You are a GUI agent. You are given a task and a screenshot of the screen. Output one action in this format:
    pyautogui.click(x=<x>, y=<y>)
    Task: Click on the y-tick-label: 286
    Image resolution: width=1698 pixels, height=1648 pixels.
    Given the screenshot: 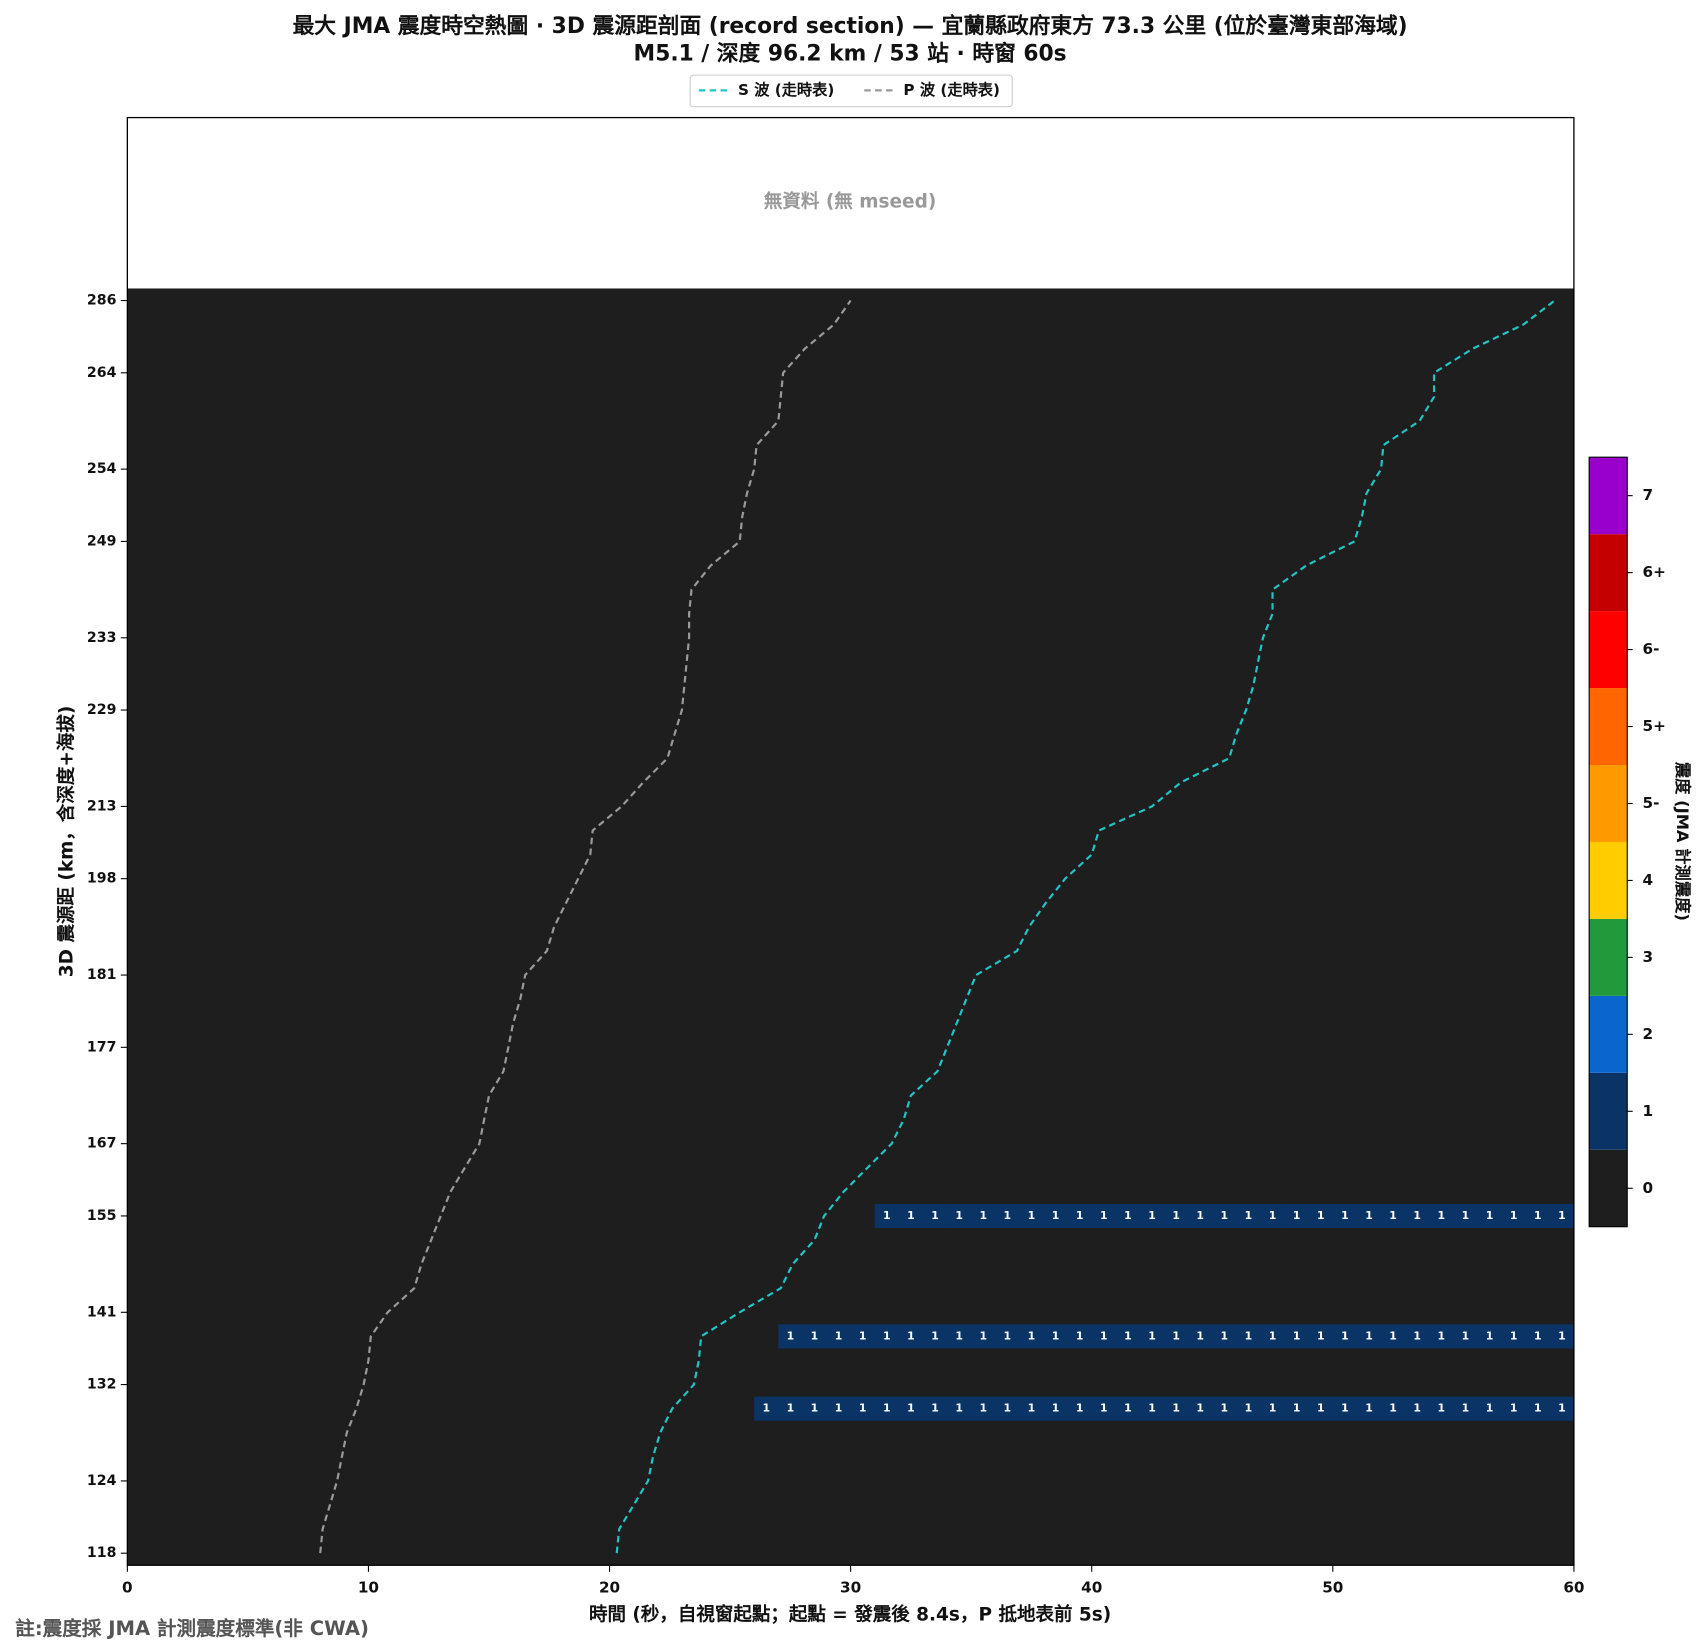 What is the action you would take?
    pyautogui.click(x=102, y=301)
    